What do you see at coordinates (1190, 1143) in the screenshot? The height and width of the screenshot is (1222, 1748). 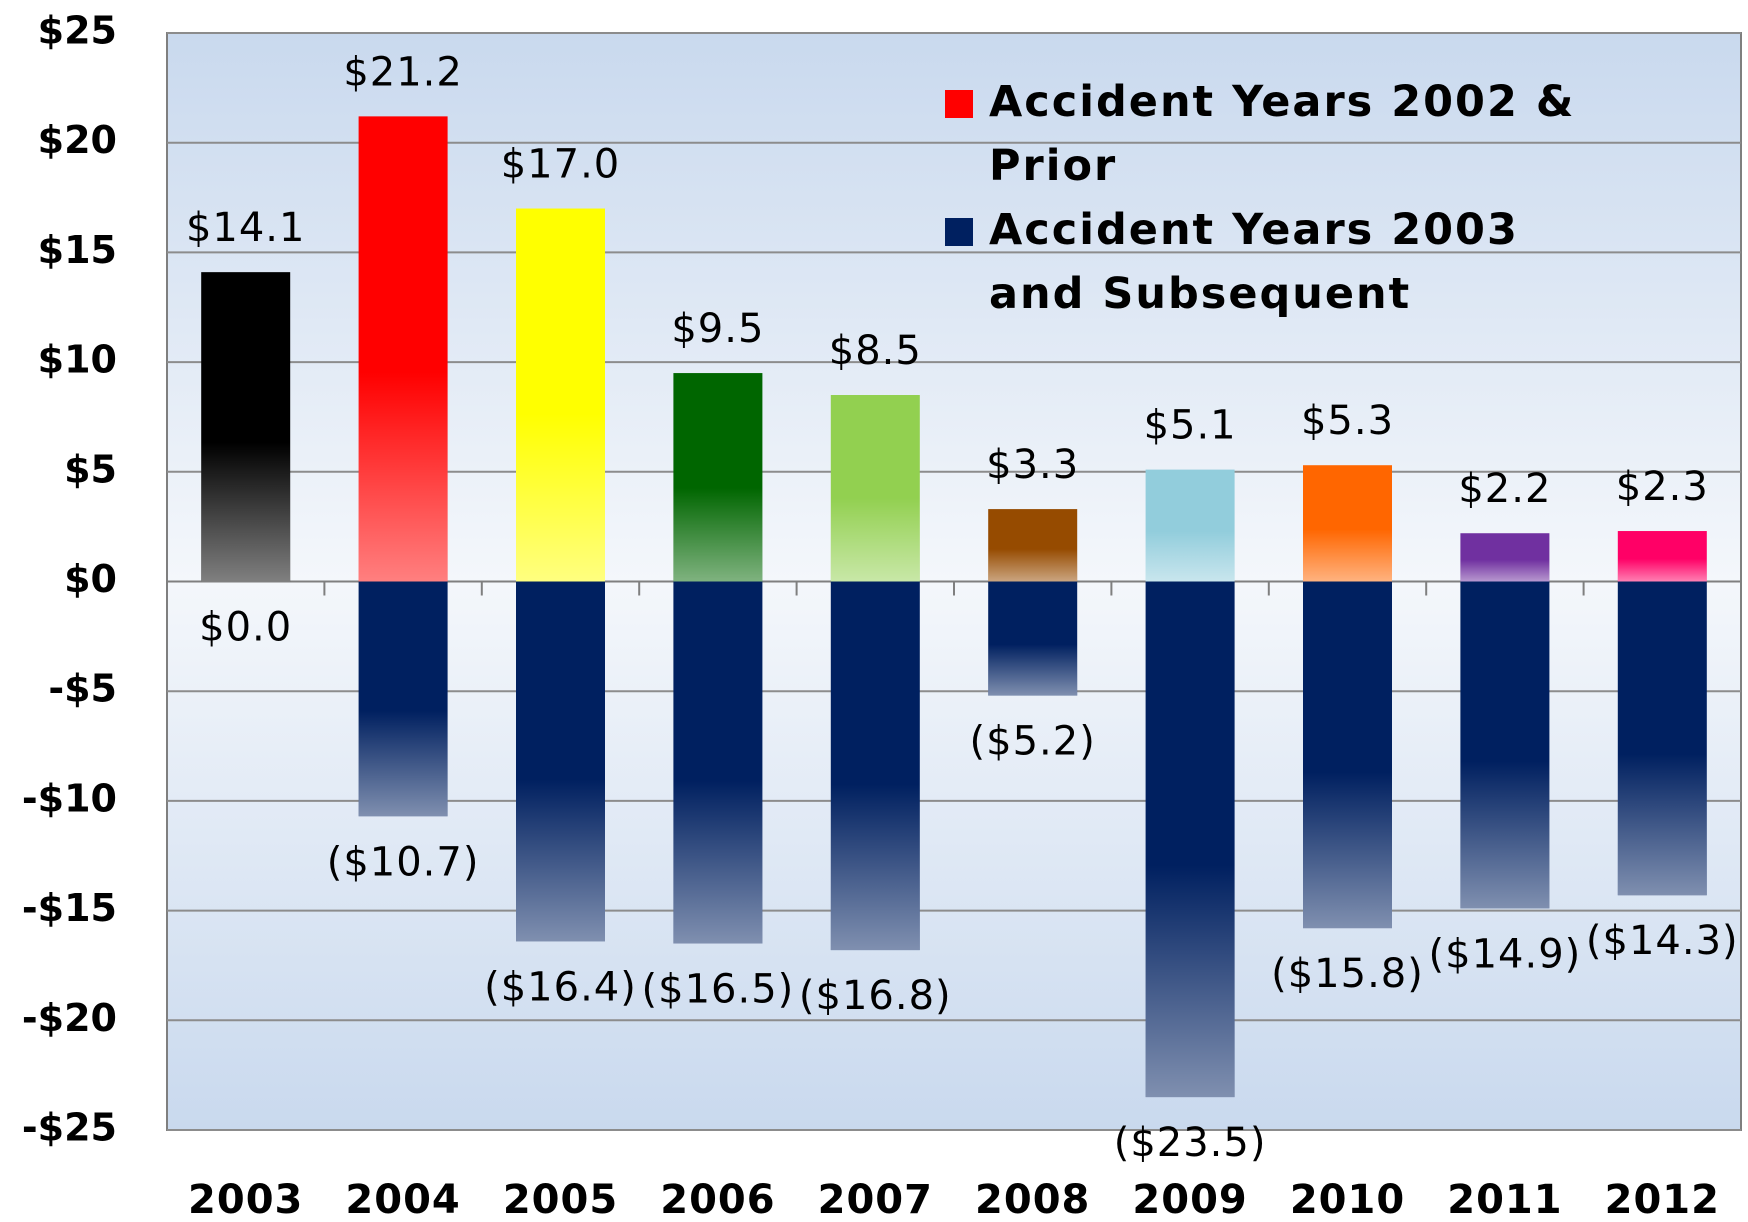 I see `value-label: ($23.5)` at bounding box center [1190, 1143].